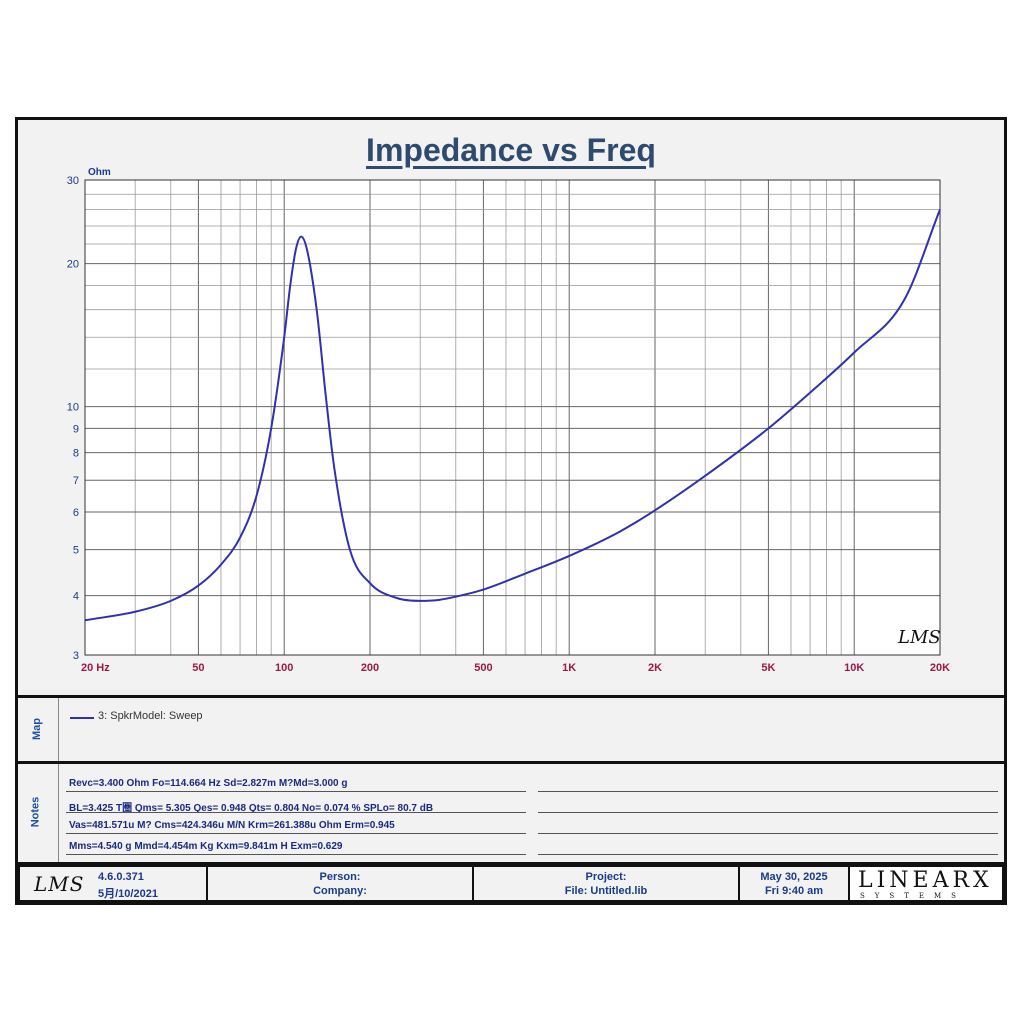  Describe the element at coordinates (794, 877) in the screenshot. I see `footer-date: May 30, 2025` at that location.